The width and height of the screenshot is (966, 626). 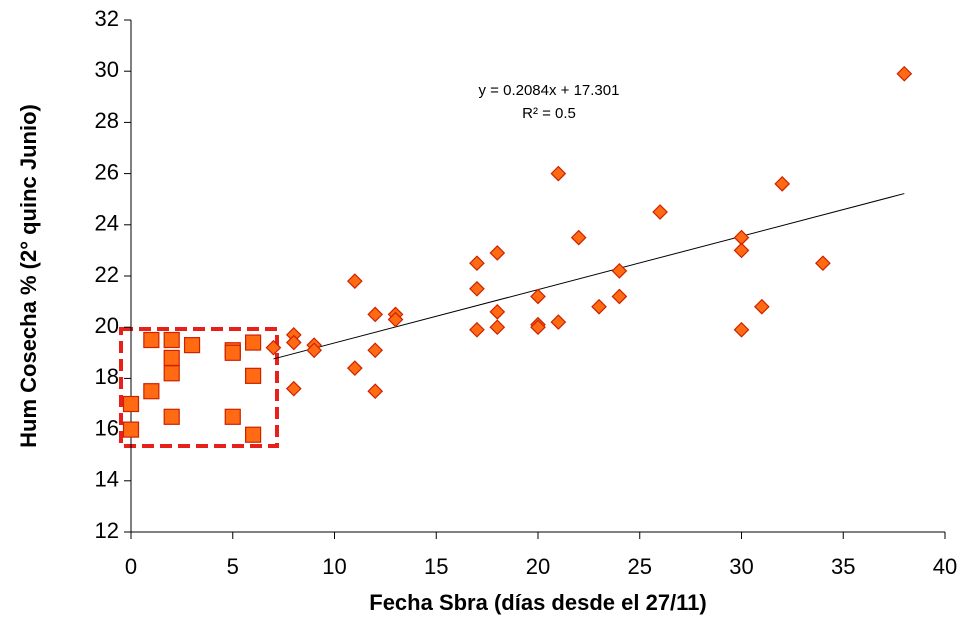 I want to click on y-tick-label: 28, so click(x=107, y=120).